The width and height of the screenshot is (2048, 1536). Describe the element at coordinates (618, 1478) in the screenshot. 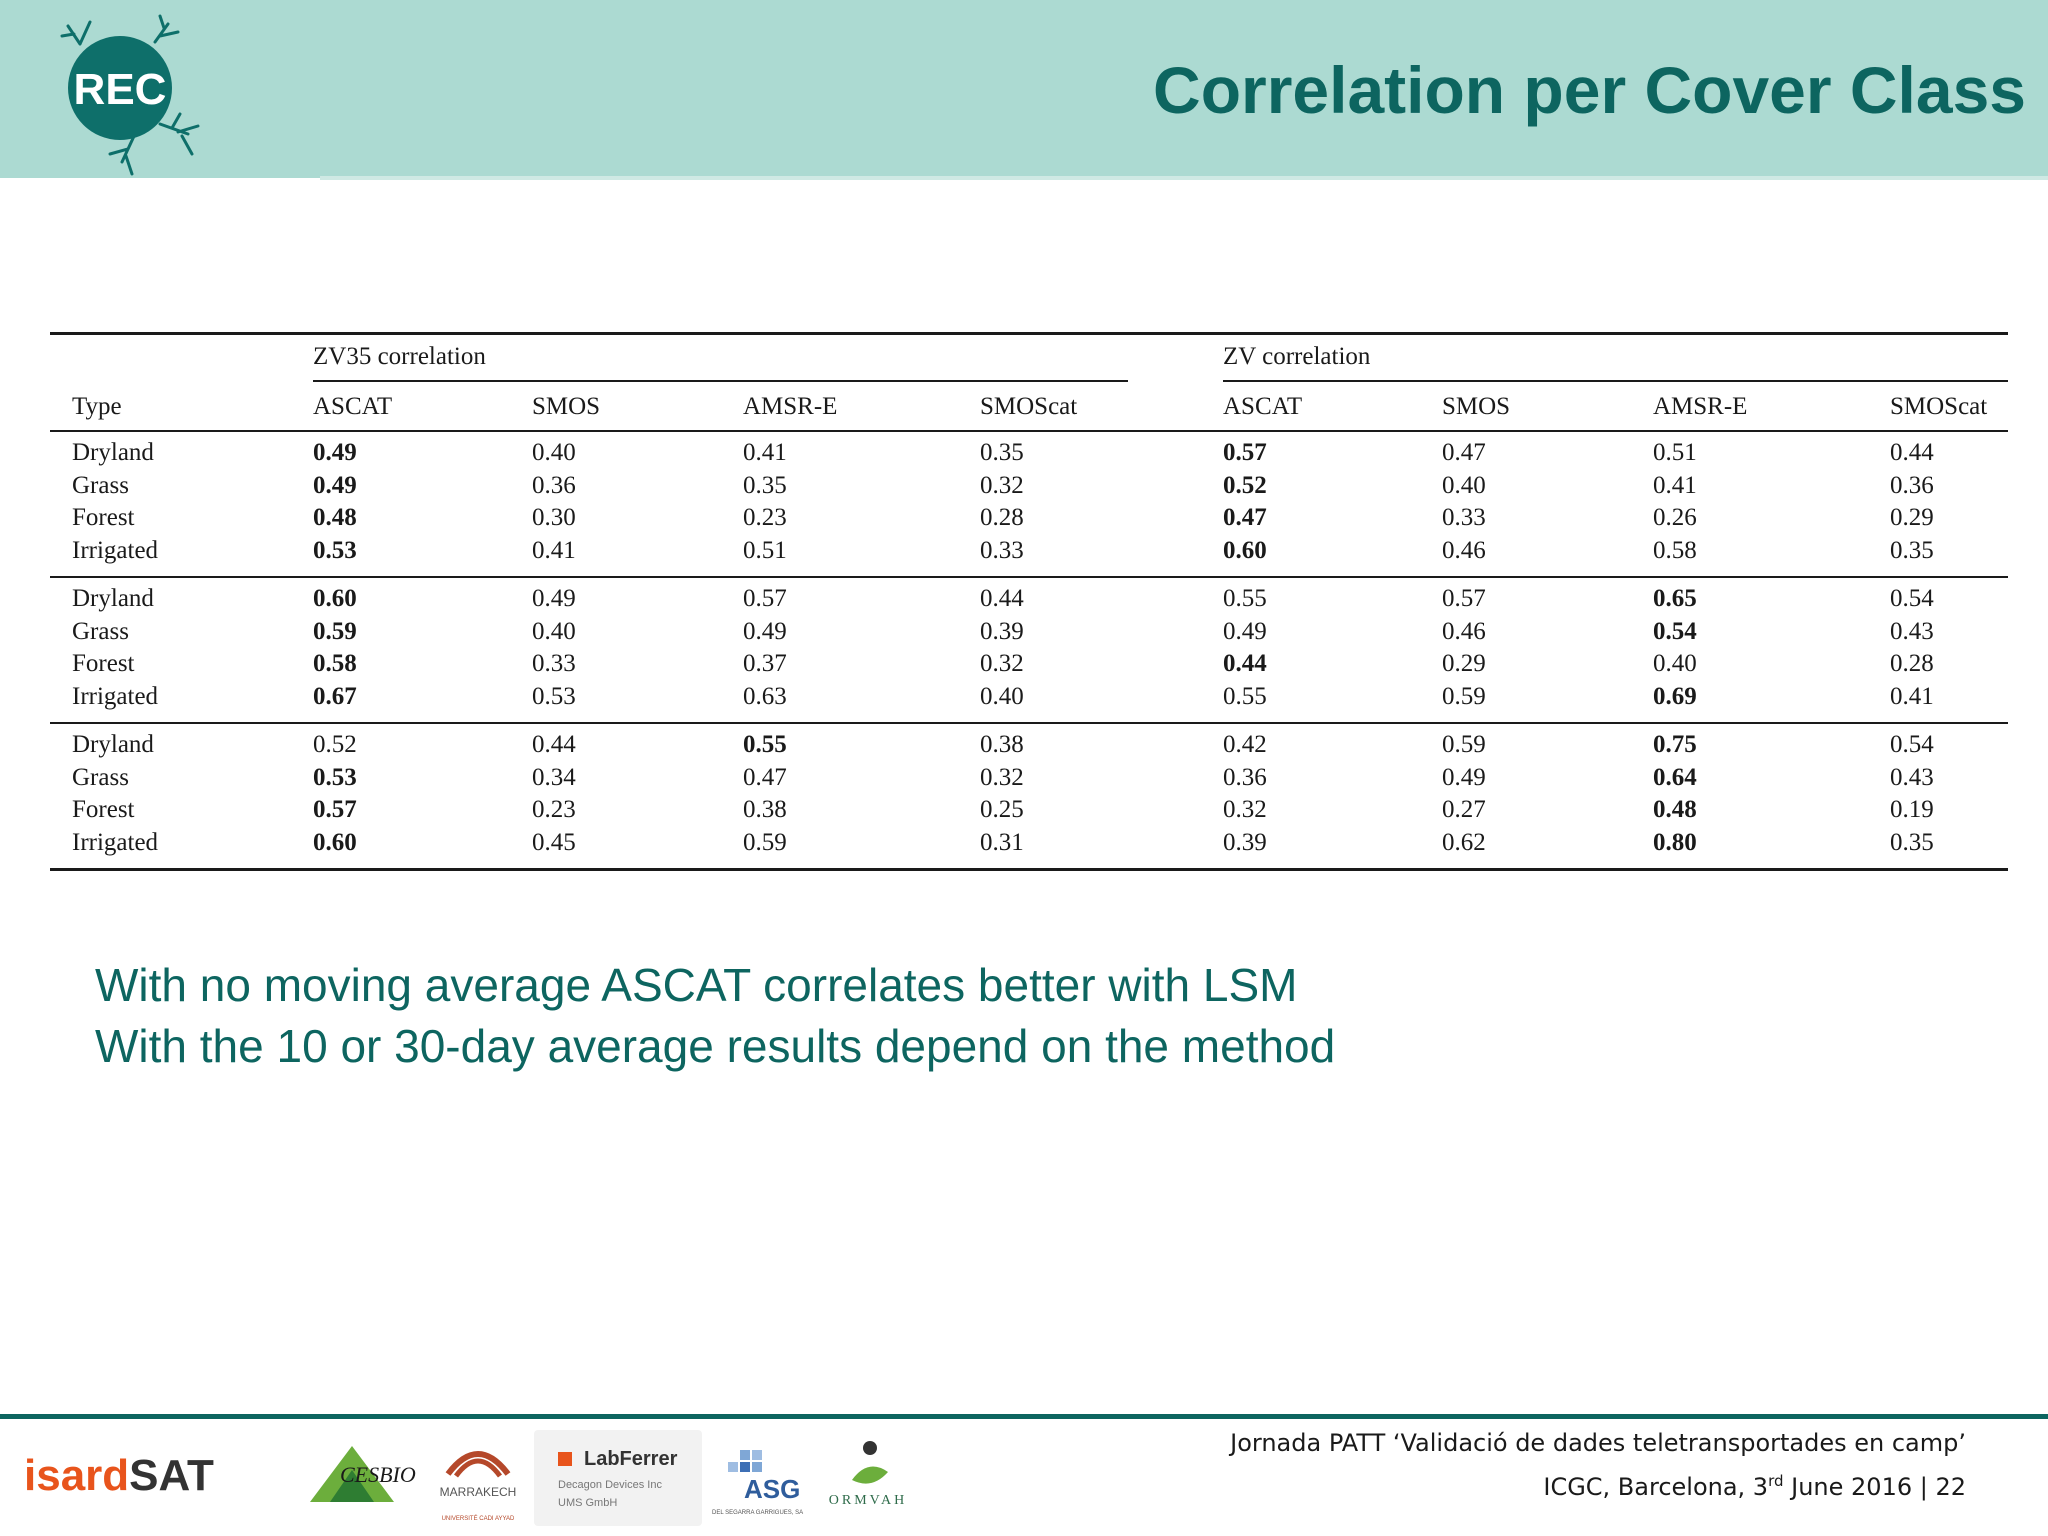

I see `labferrer-logo: LabFerrer Decagon Devices Inc UMS GmbH` at that location.